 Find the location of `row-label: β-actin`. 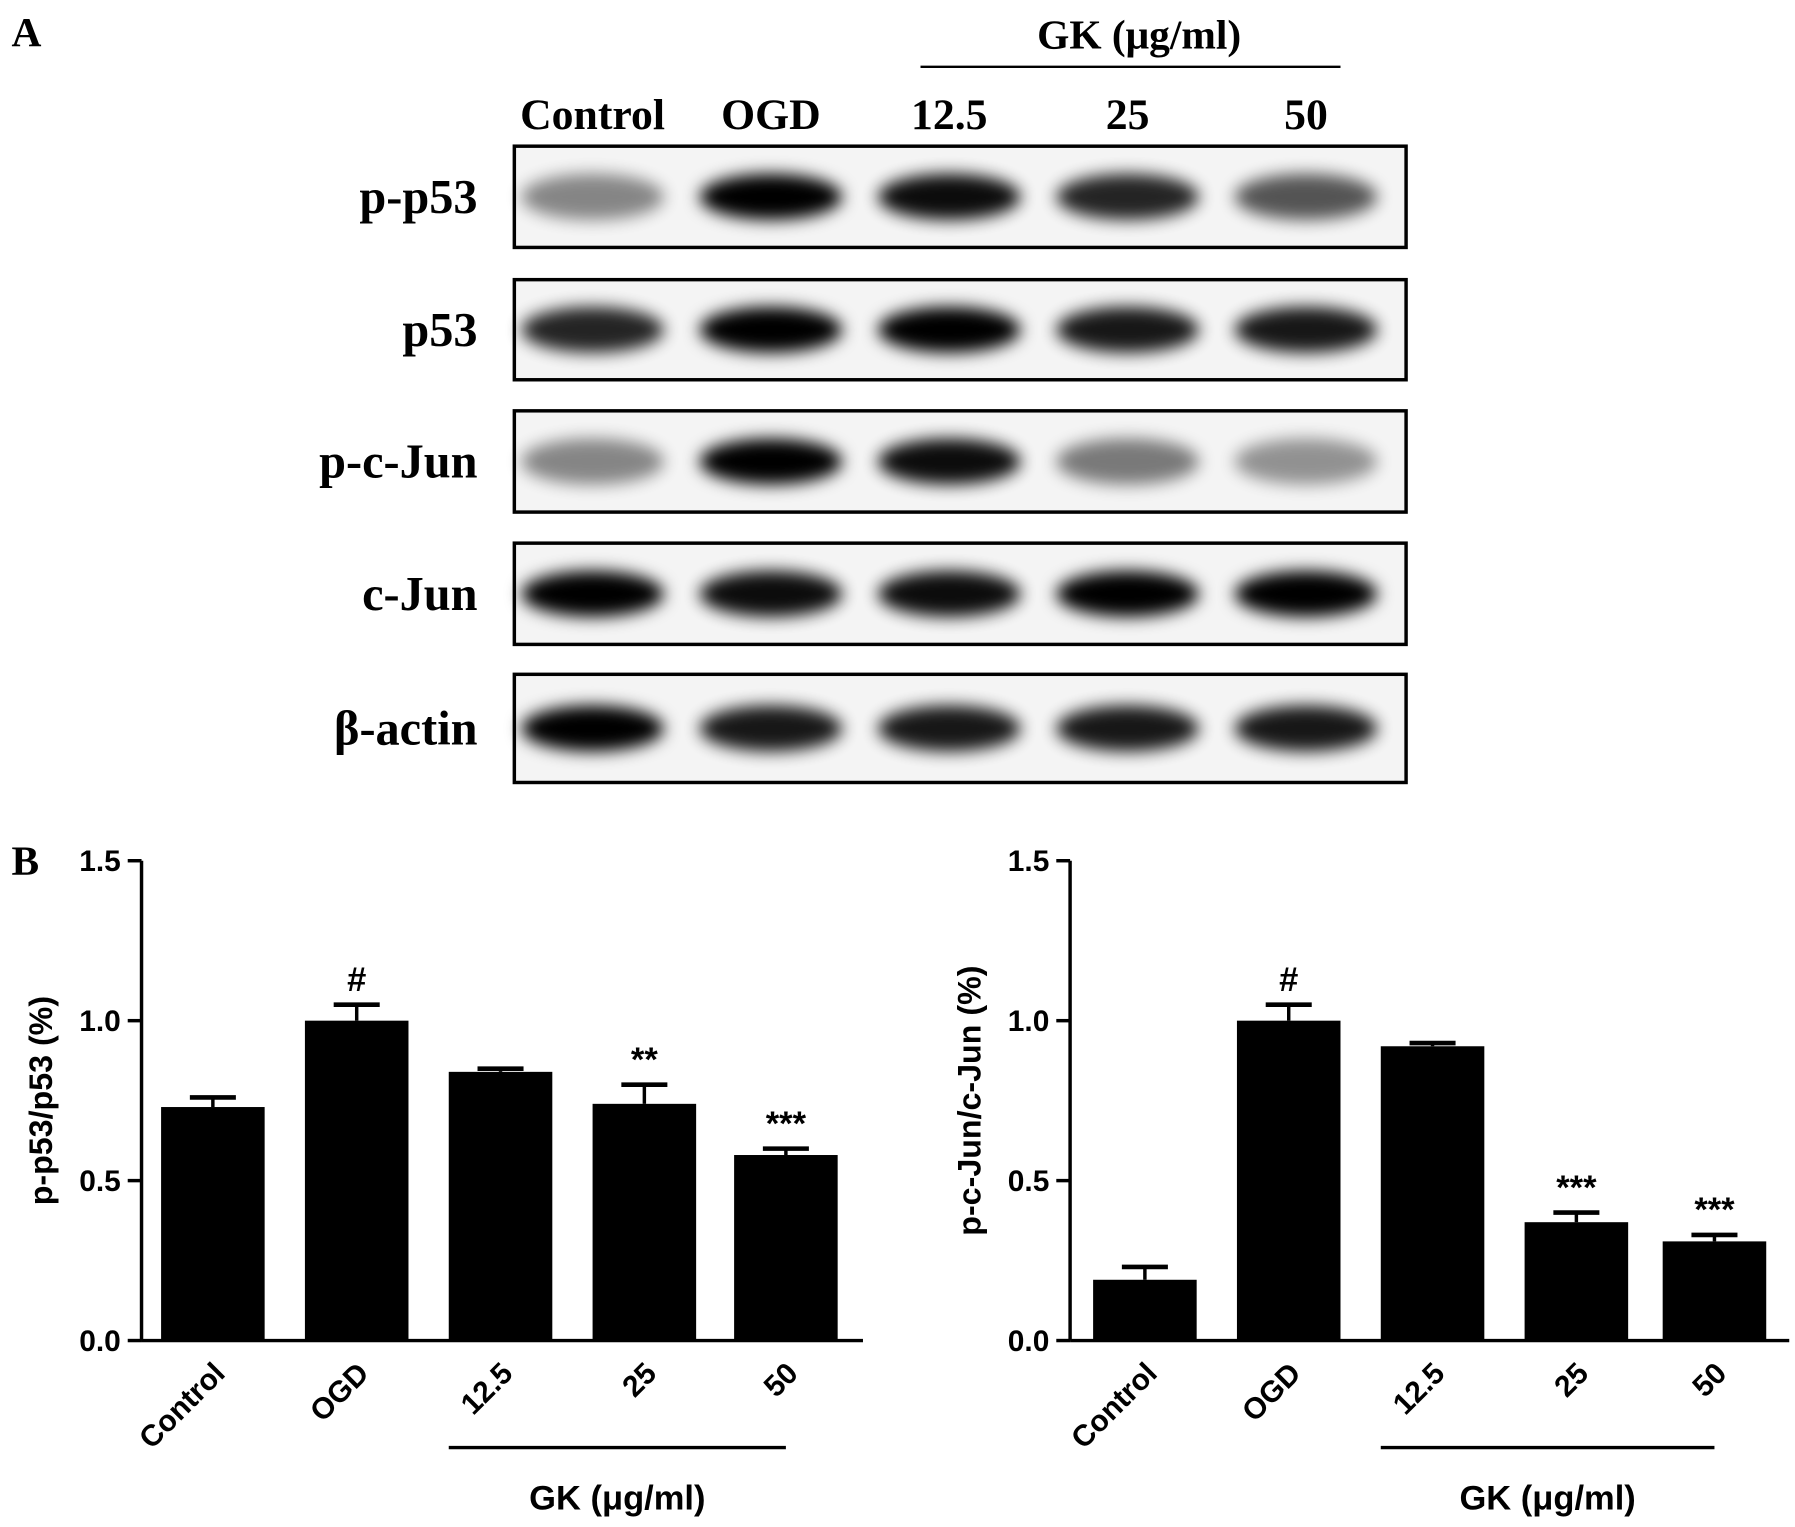

row-label: β-actin is located at coordinates (406, 729).